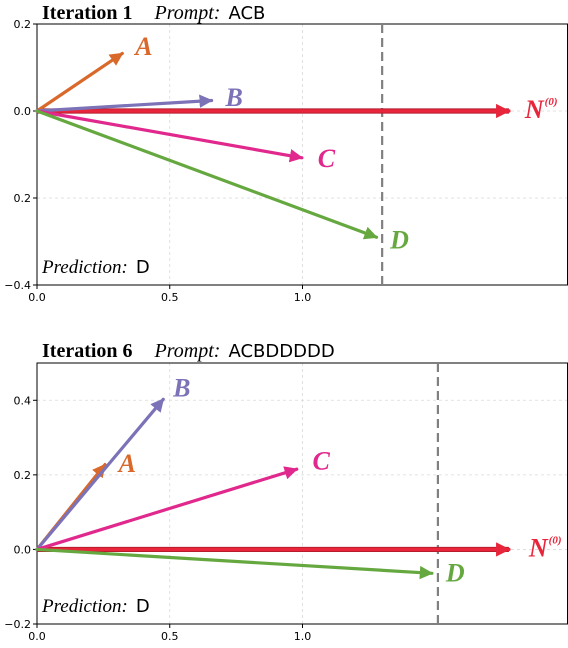 This screenshot has height=648, width=568. Describe the element at coordinates (17, 285) in the screenshot. I see `y-tick-label: −0.4` at that location.